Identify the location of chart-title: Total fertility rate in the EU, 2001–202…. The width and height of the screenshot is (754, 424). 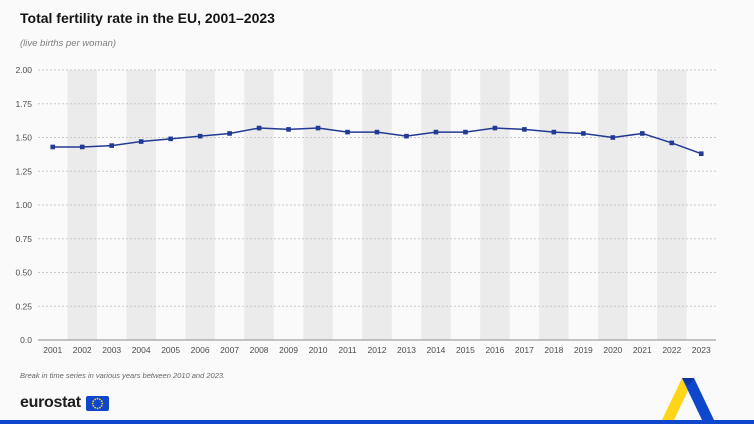
(147, 18).